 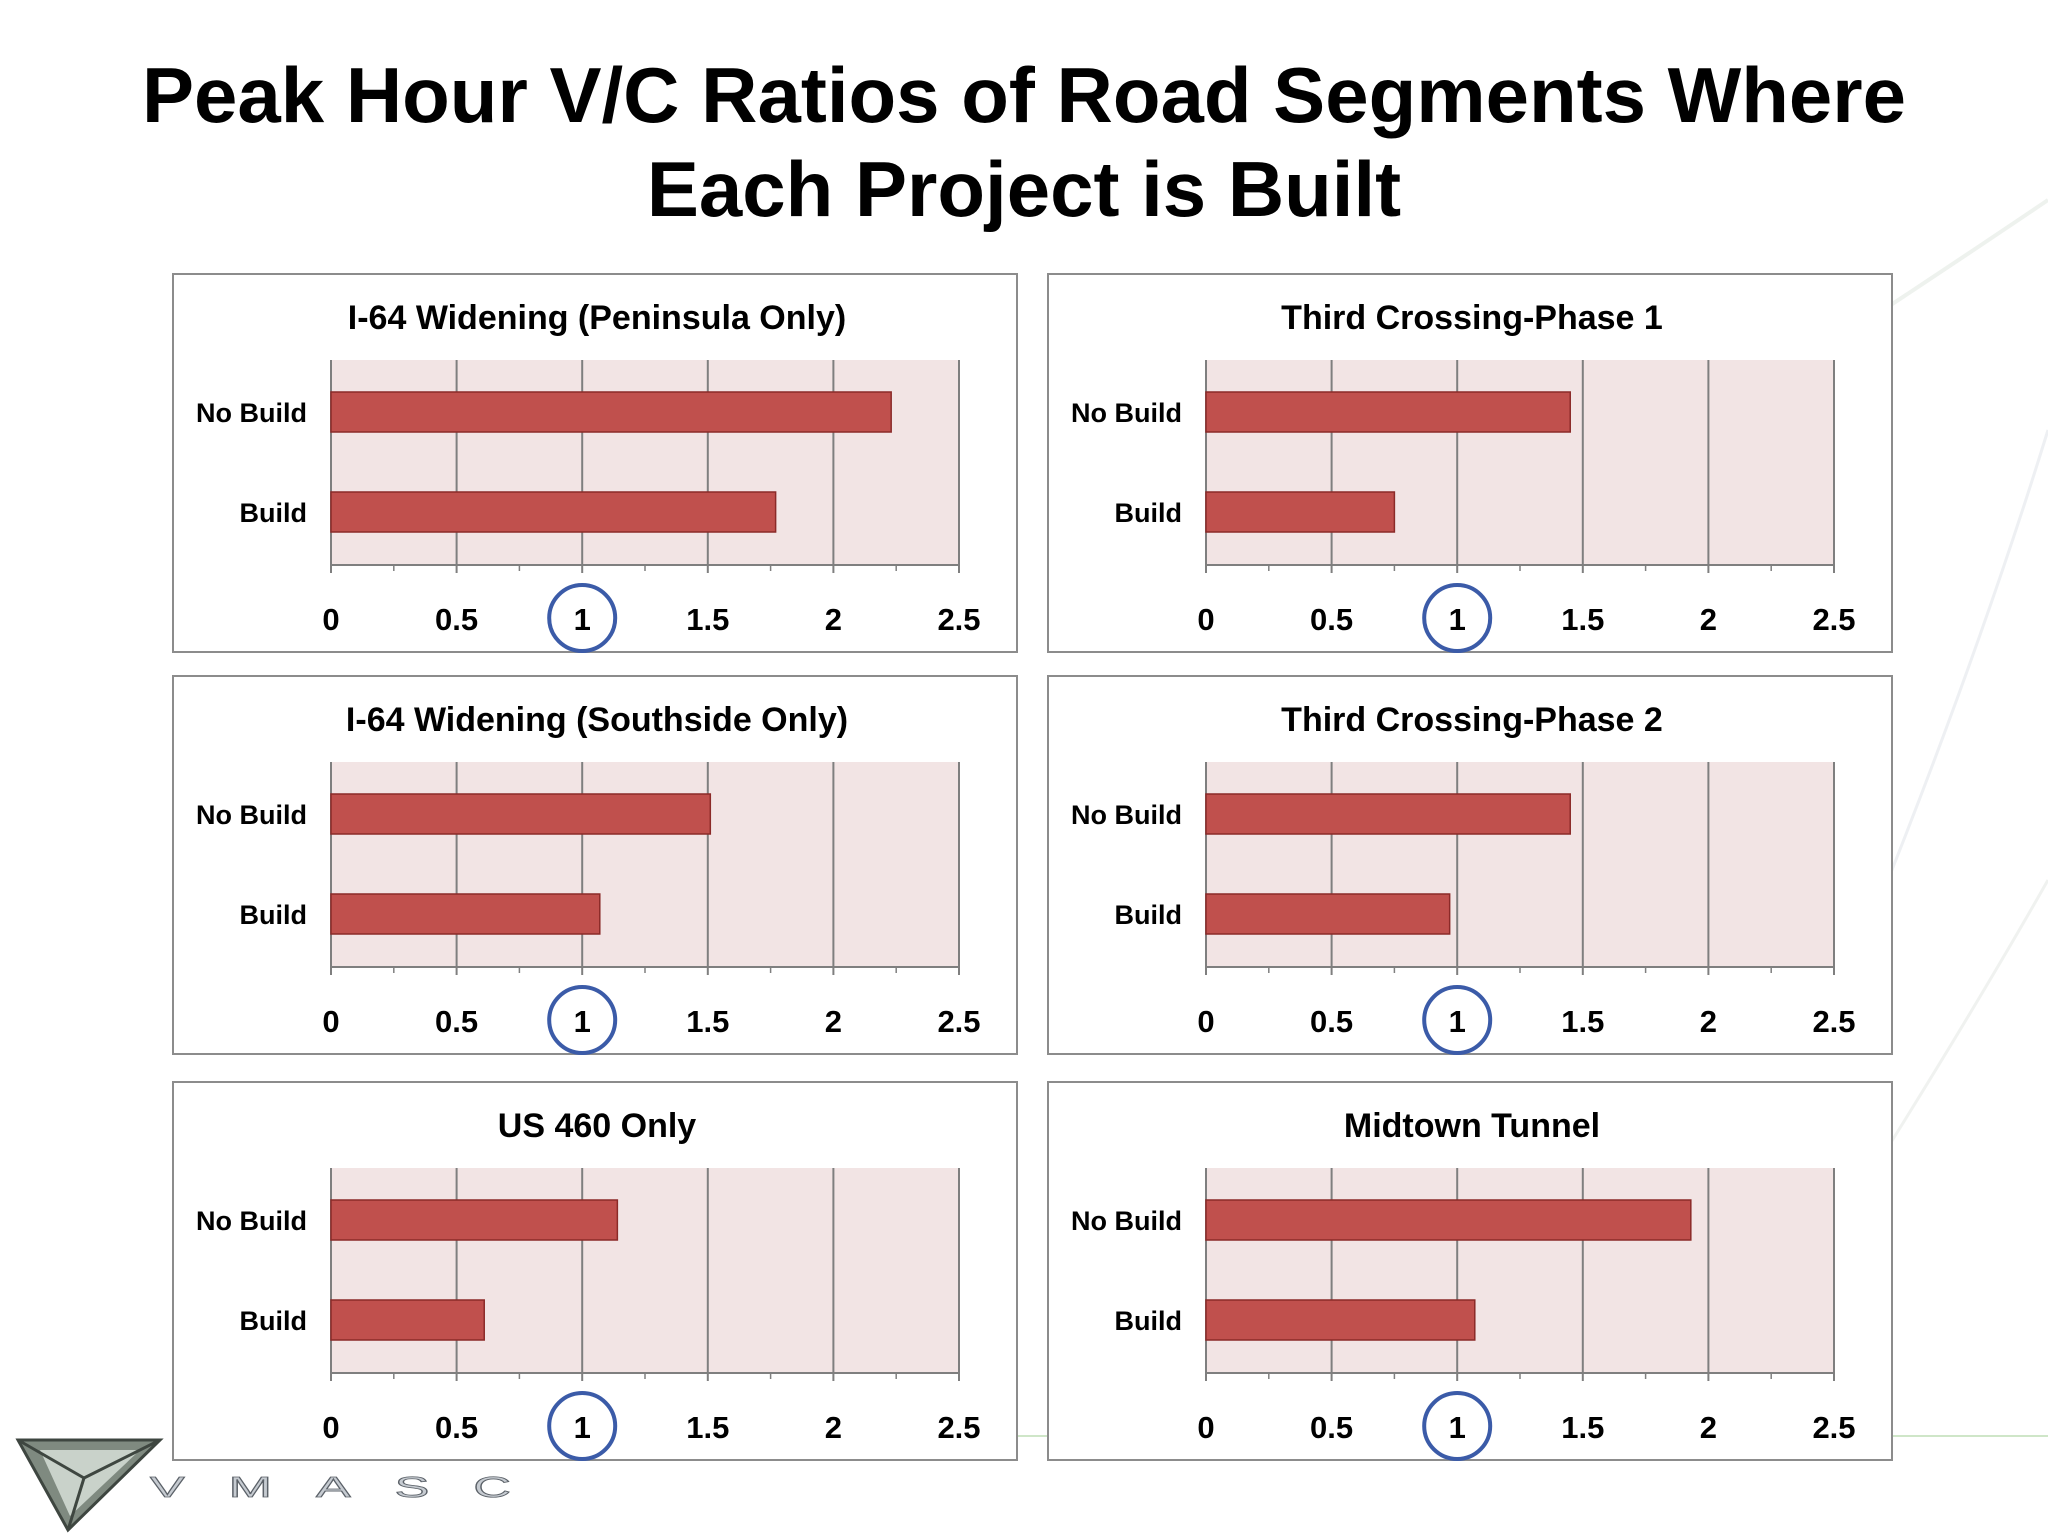 I want to click on chart-title: I-64 Widening (Southside Only), so click(x=597, y=720).